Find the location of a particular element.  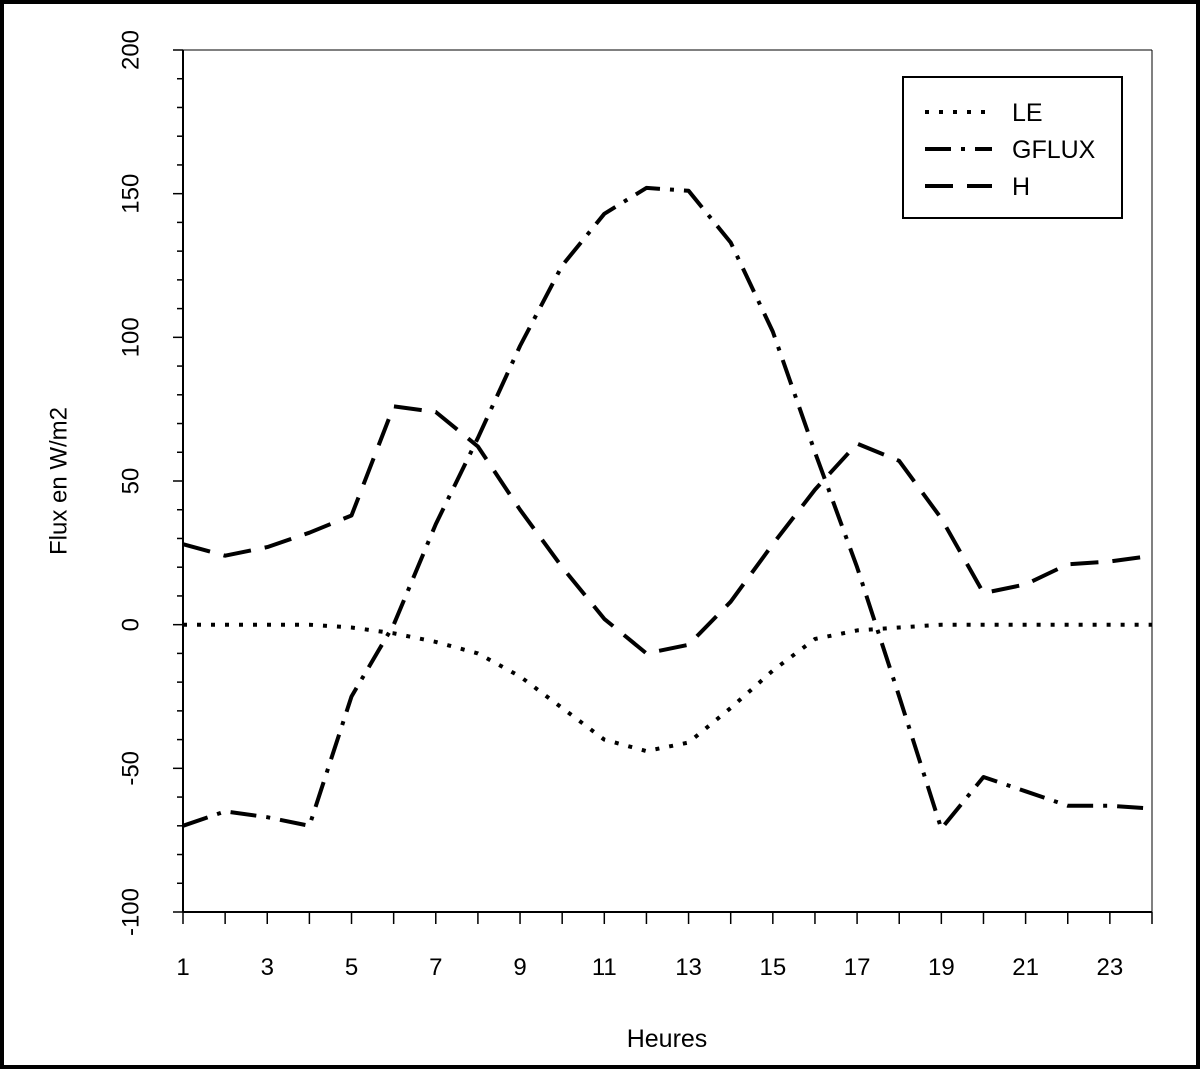

x-tick-label: 13 is located at coordinates (688, 967).